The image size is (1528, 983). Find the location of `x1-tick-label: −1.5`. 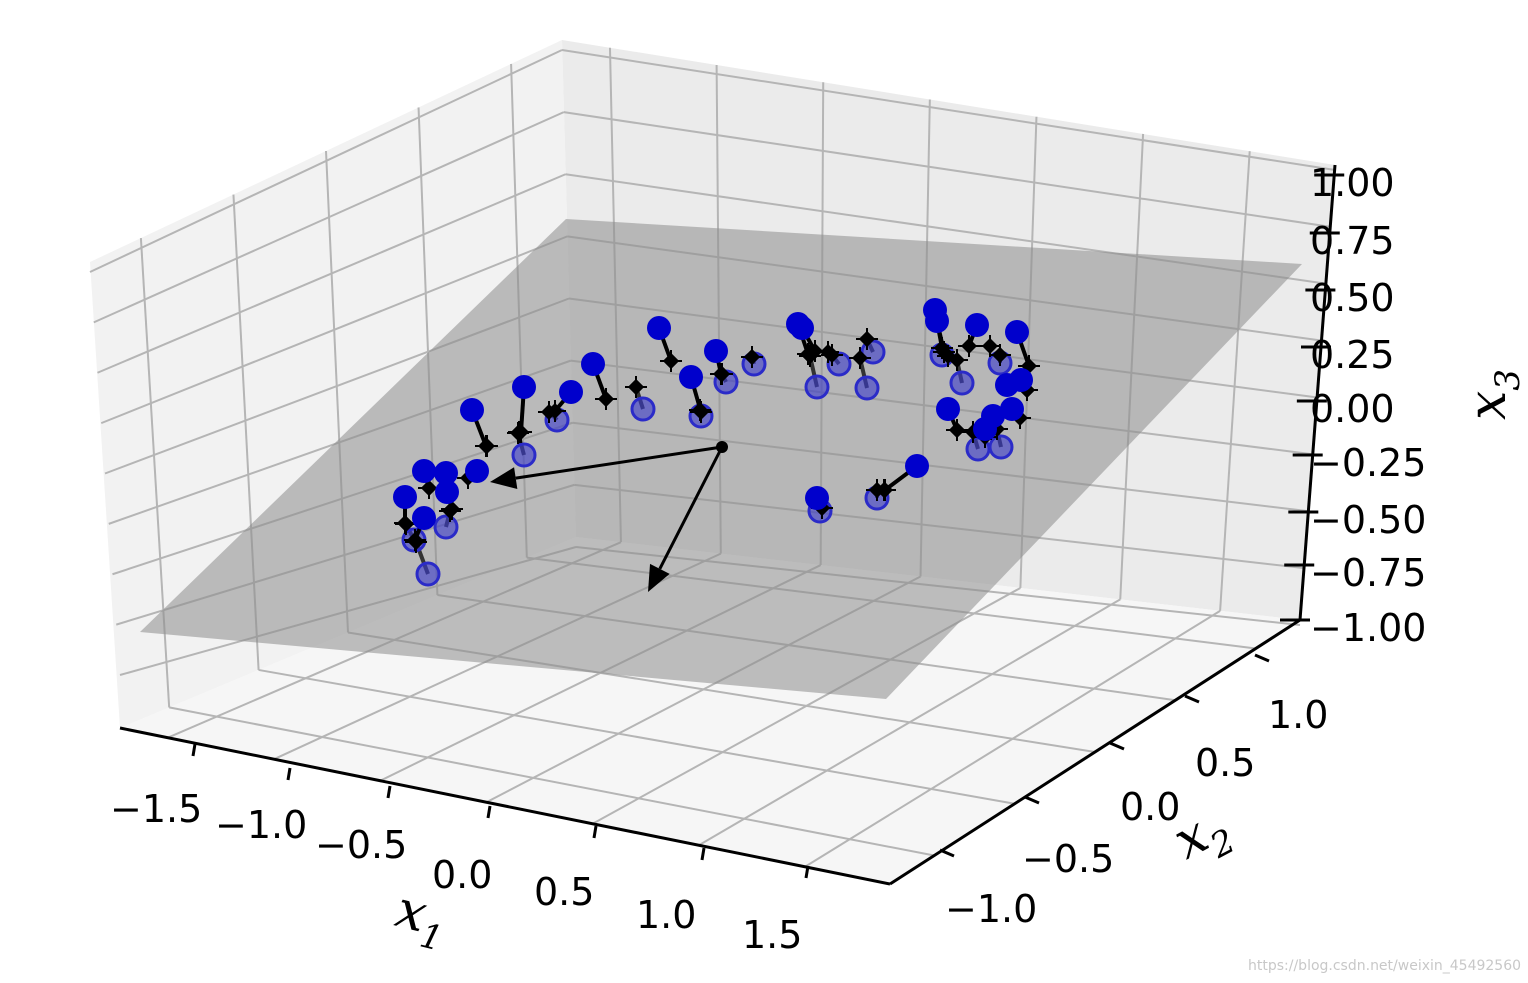

x1-tick-label: −1.5 is located at coordinates (156, 809).